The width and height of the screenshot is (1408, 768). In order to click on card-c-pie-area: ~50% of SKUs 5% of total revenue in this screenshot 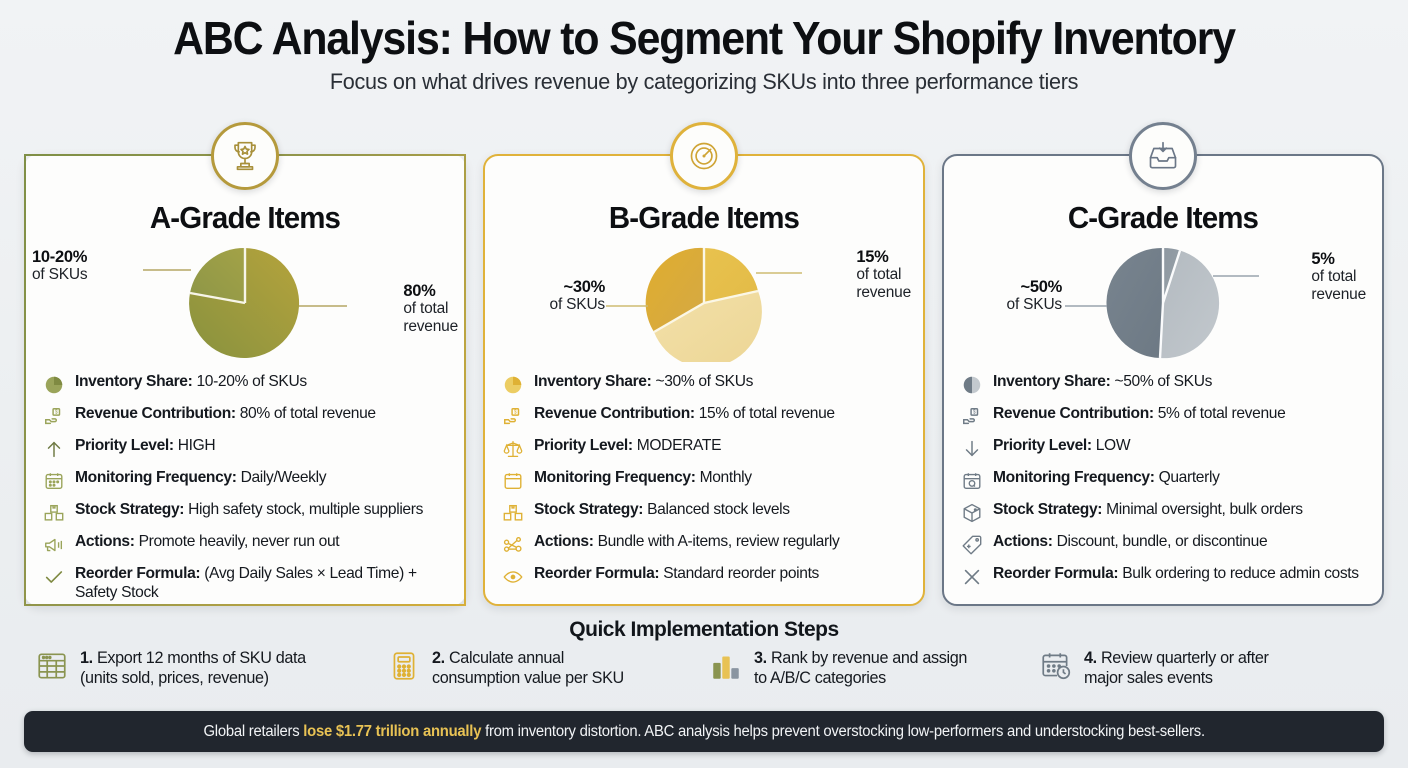, I will do `click(1163, 304)`.